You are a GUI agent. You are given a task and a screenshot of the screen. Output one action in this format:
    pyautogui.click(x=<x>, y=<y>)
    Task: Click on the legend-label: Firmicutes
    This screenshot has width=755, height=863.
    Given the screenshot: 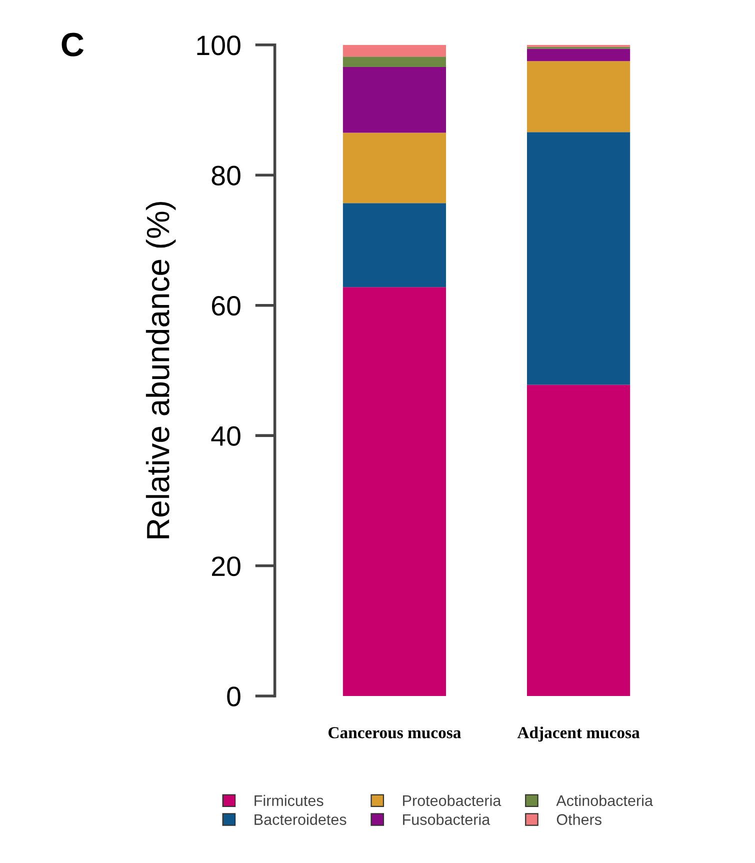 What is the action you would take?
    pyautogui.click(x=289, y=800)
    